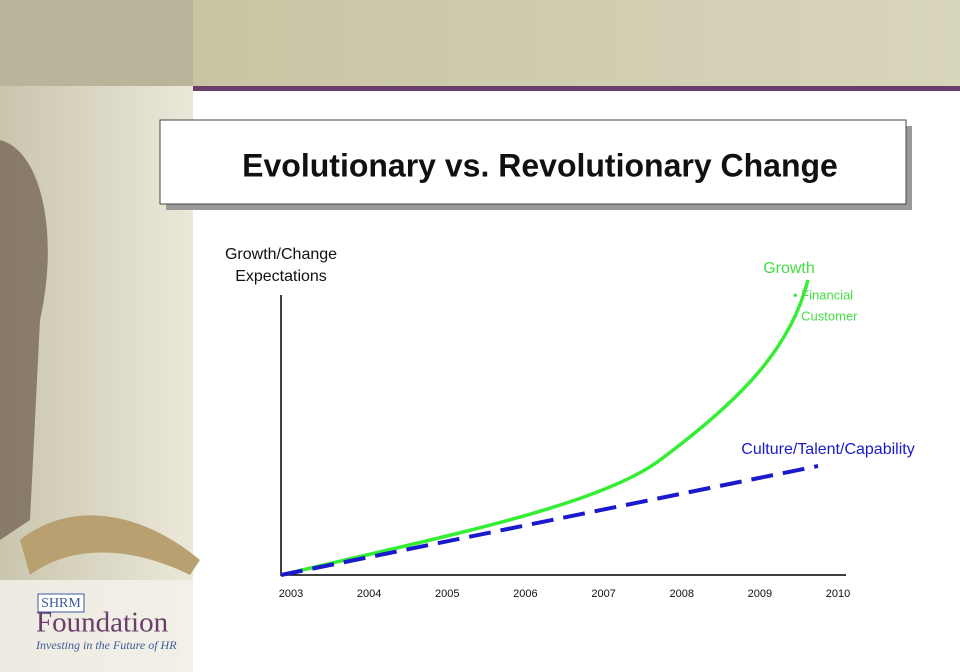 This screenshot has height=672, width=960. Describe the element at coordinates (96, 43) in the screenshot. I see `top-left-image` at that location.